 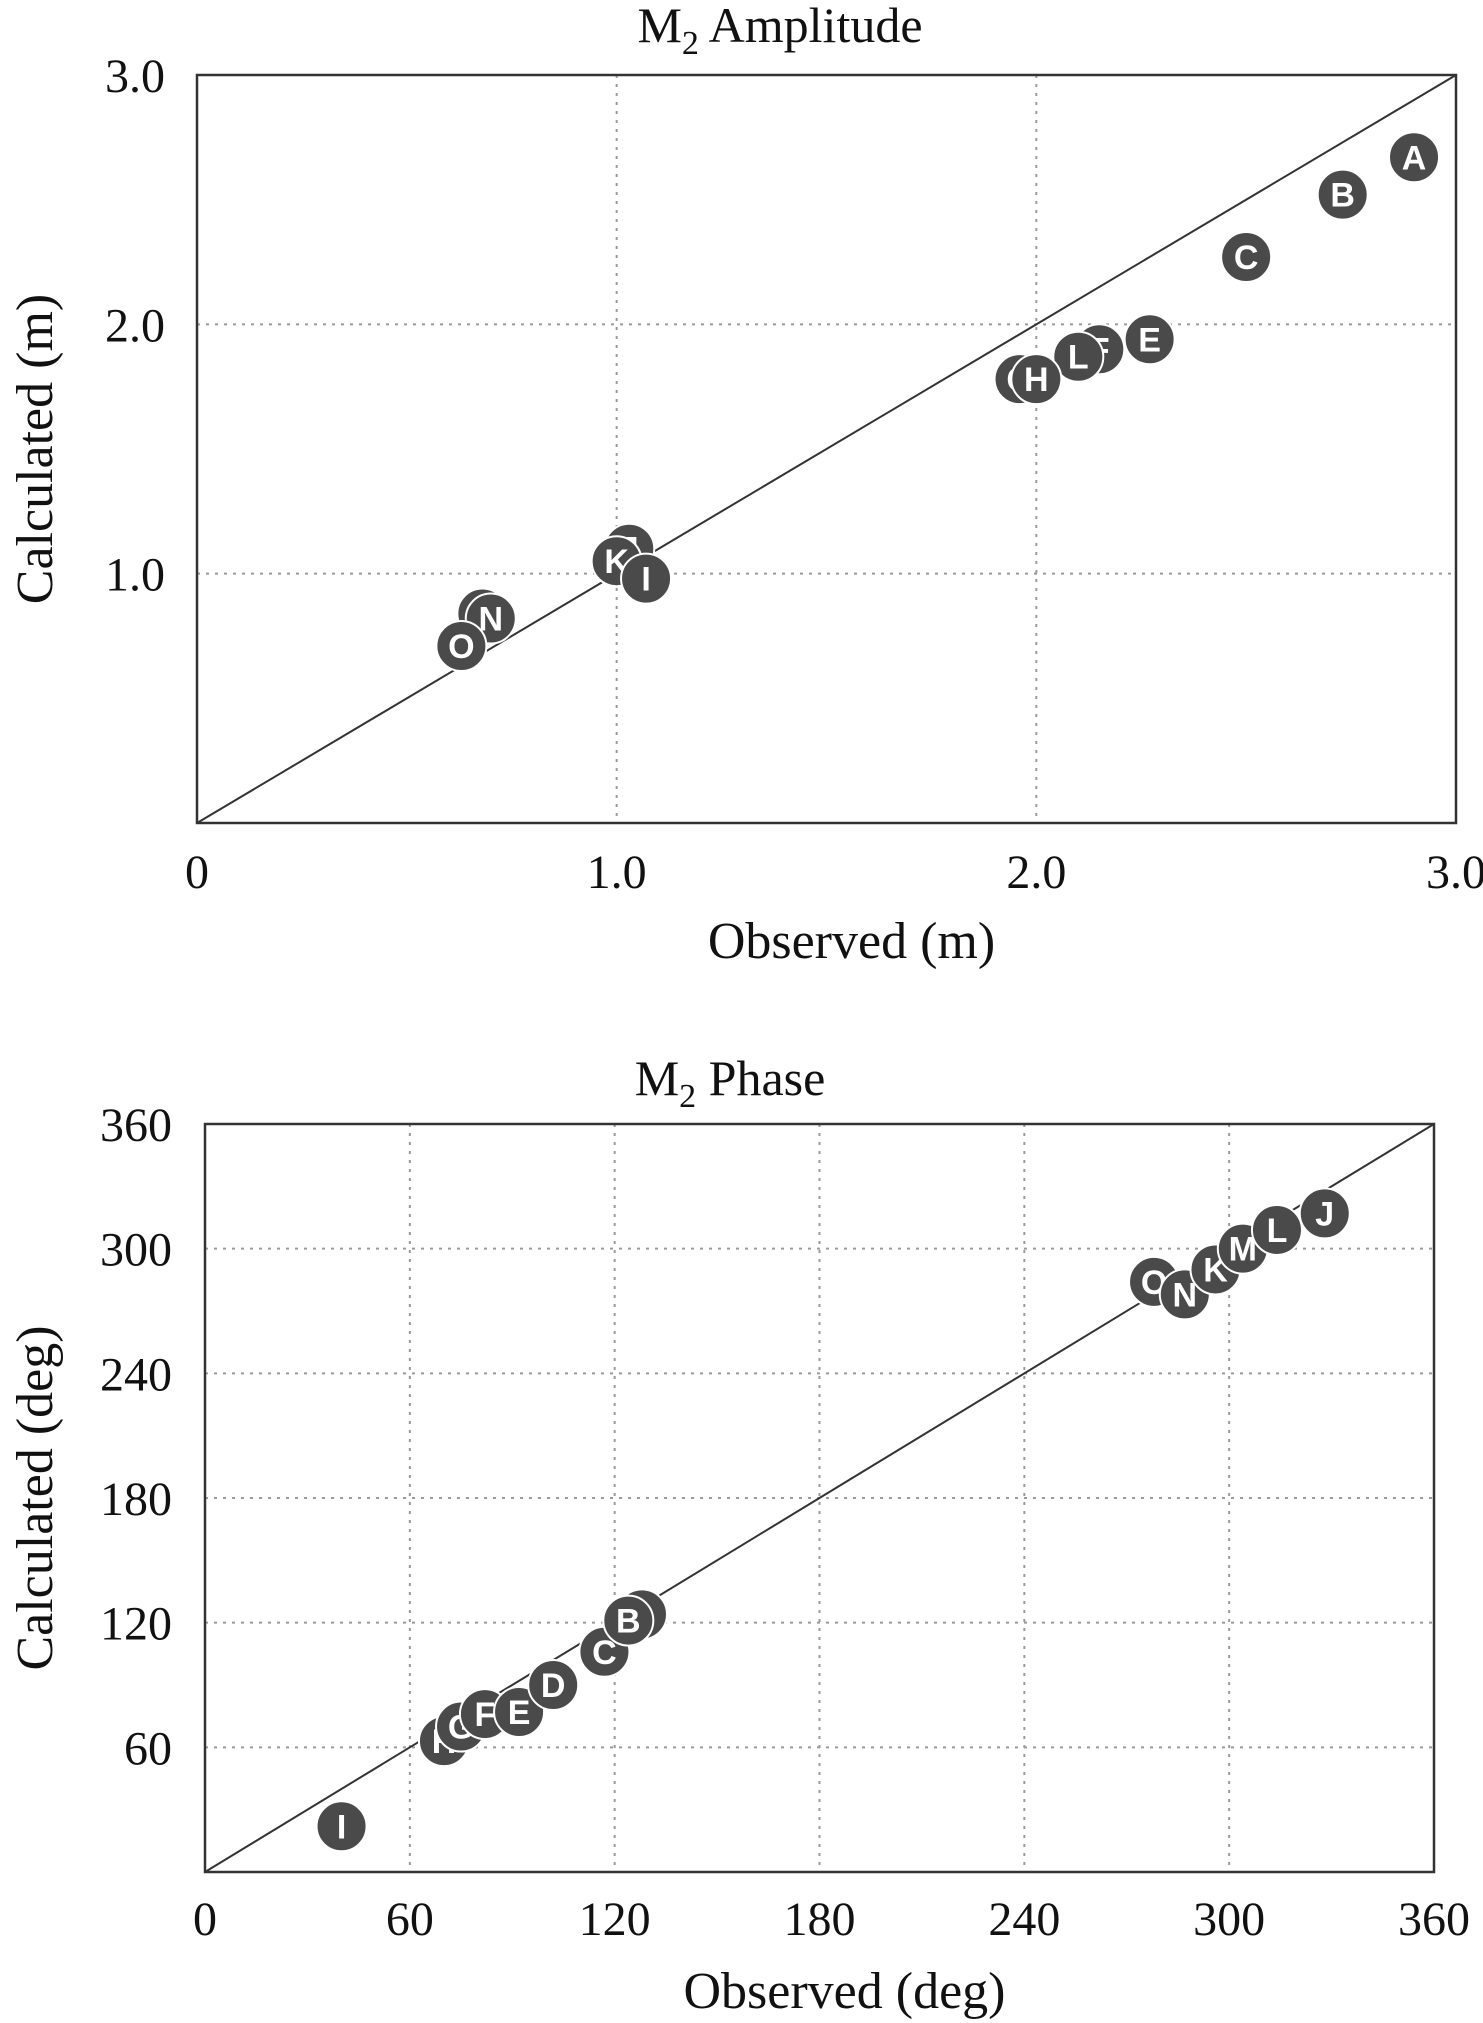 I want to click on point-label: H, so click(x=1036, y=380).